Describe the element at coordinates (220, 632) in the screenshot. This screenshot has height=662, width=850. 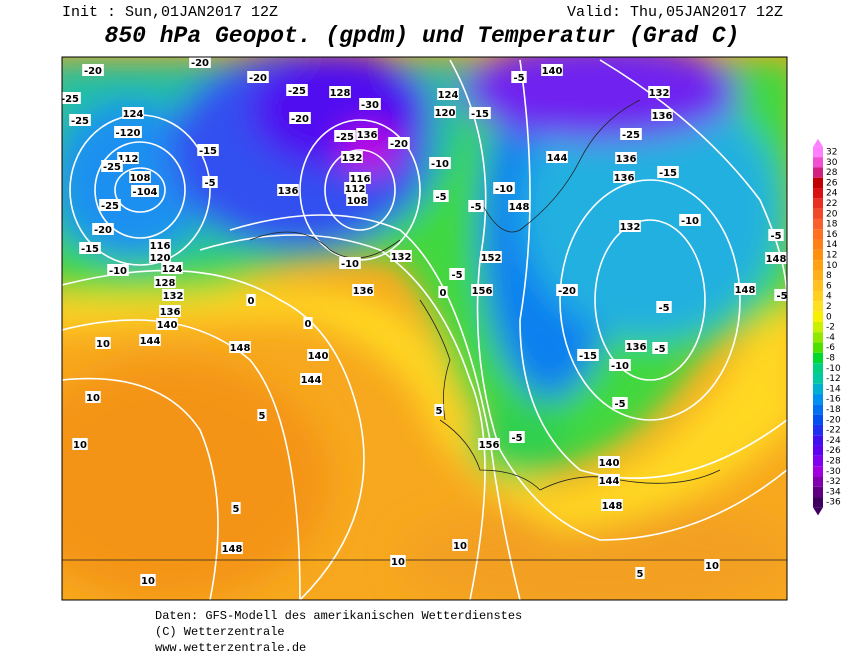
I see `footer-line: (C) Wetterzentrale` at that location.